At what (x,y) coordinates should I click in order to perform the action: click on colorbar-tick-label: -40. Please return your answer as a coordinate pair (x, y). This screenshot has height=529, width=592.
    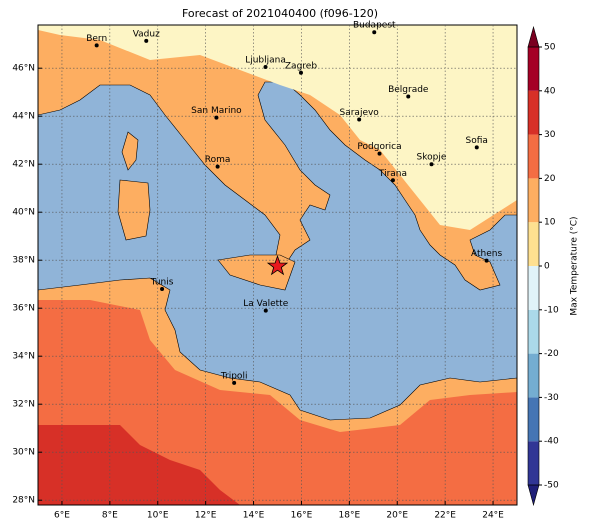
    Looking at the image, I should click on (551, 442).